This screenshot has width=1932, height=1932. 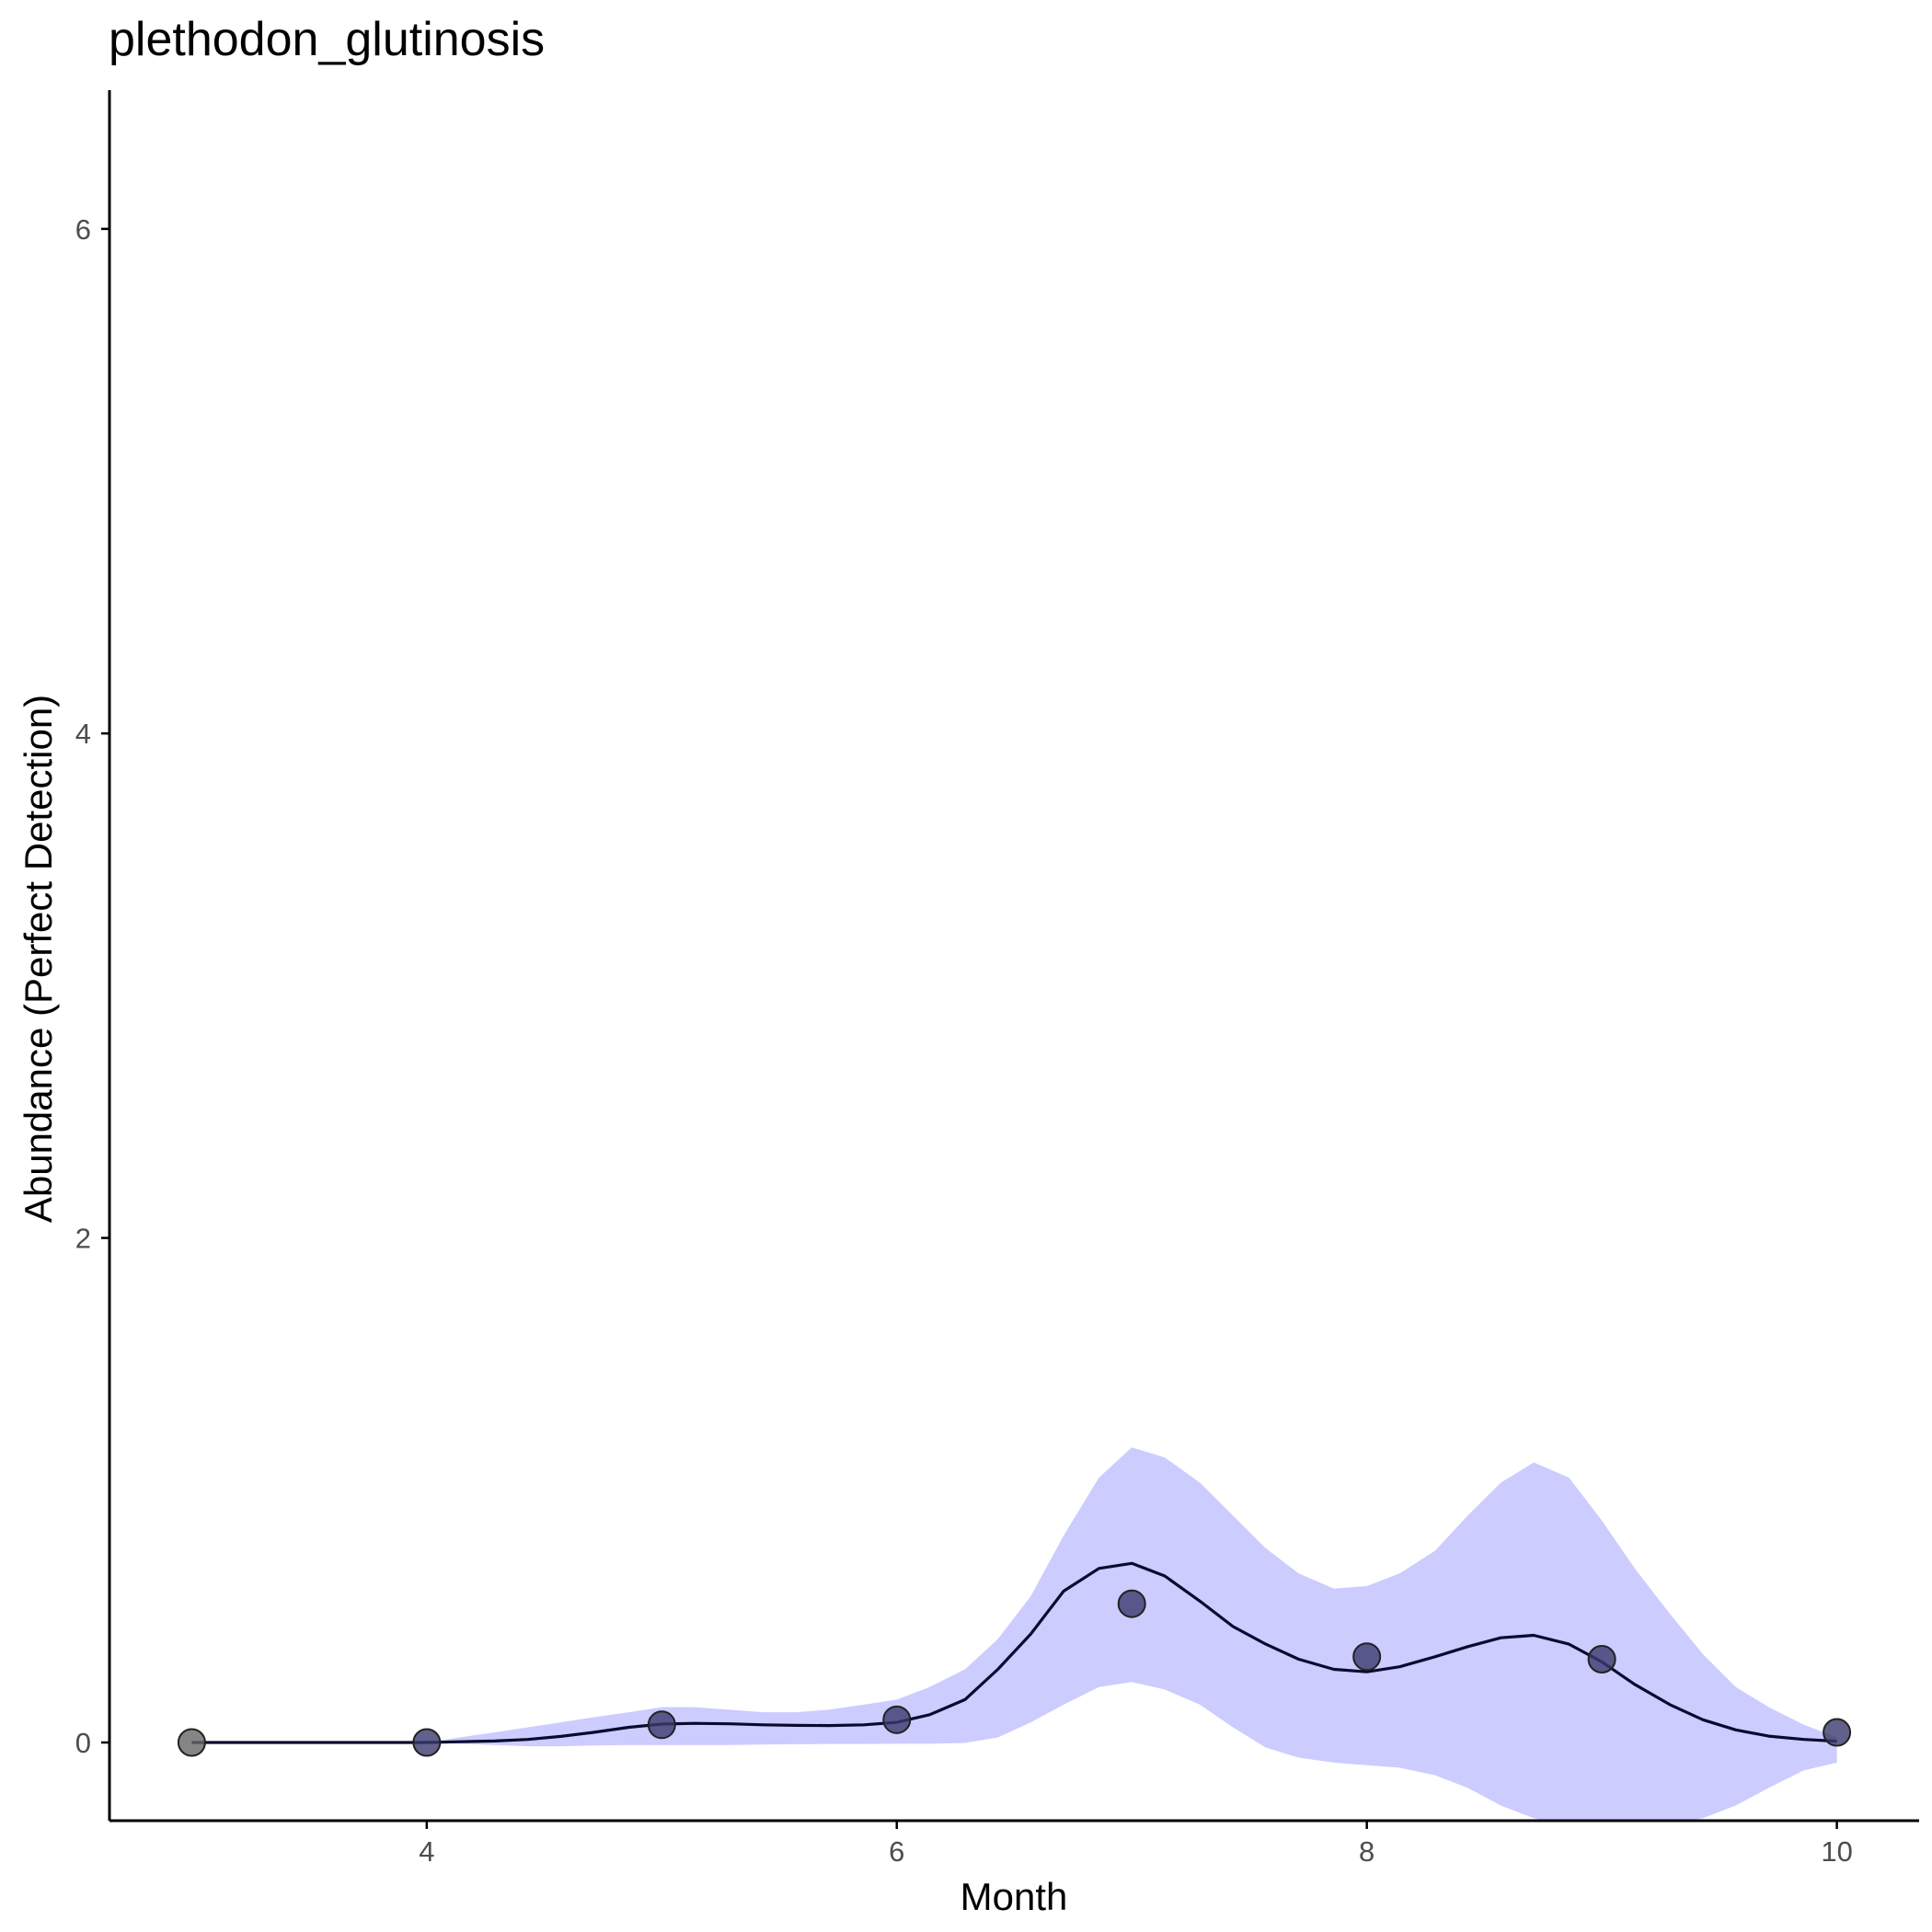 I want to click on y-tick-label: 2, so click(x=83, y=1239).